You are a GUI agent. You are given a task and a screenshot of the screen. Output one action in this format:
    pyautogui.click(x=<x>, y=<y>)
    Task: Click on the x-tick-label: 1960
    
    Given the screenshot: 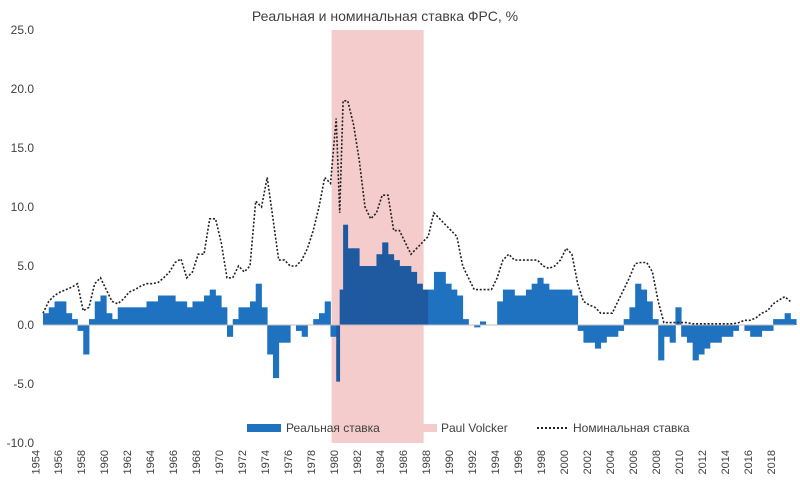 What is the action you would take?
    pyautogui.click(x=105, y=462)
    